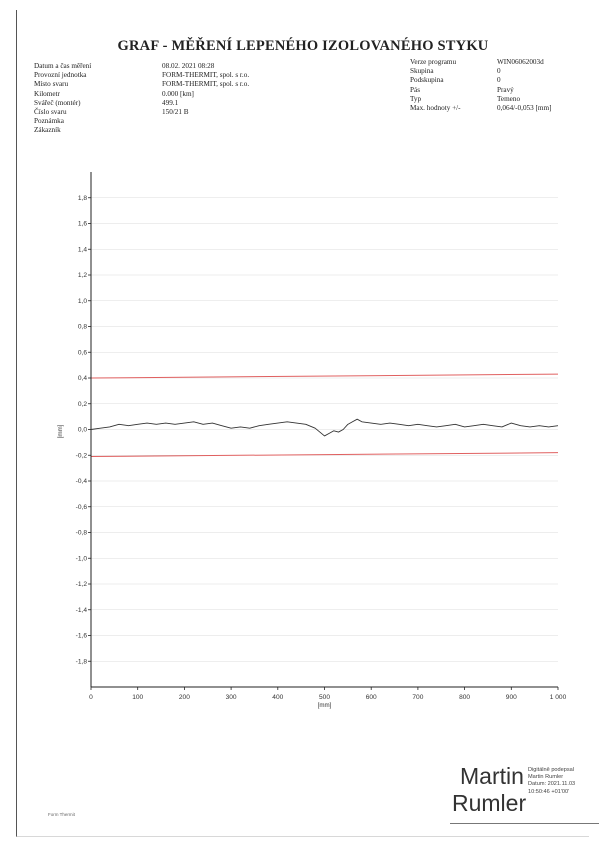  I want to click on signature-last-name: Rumler, so click(489, 803).